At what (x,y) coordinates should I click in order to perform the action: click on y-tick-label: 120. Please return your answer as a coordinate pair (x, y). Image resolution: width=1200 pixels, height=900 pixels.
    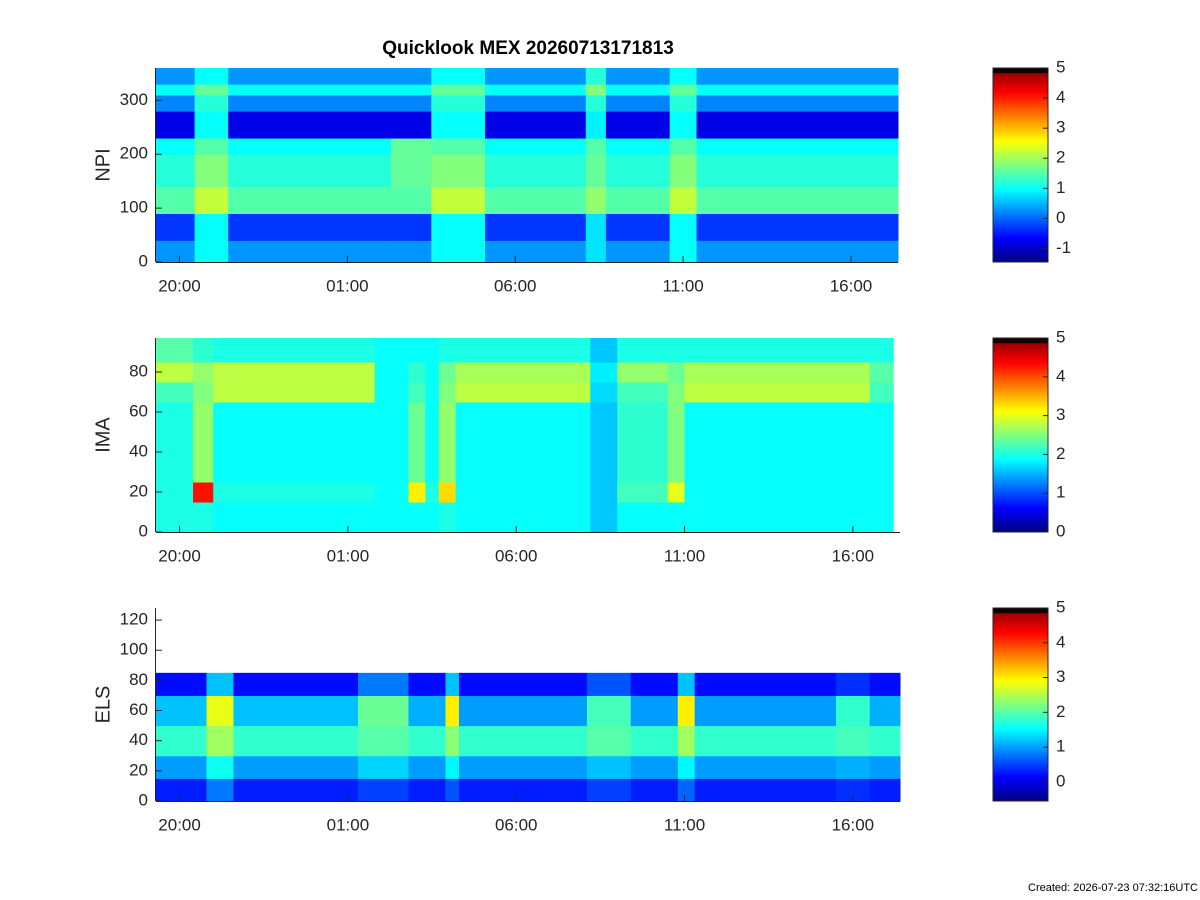
    Looking at the image, I should click on (134, 619).